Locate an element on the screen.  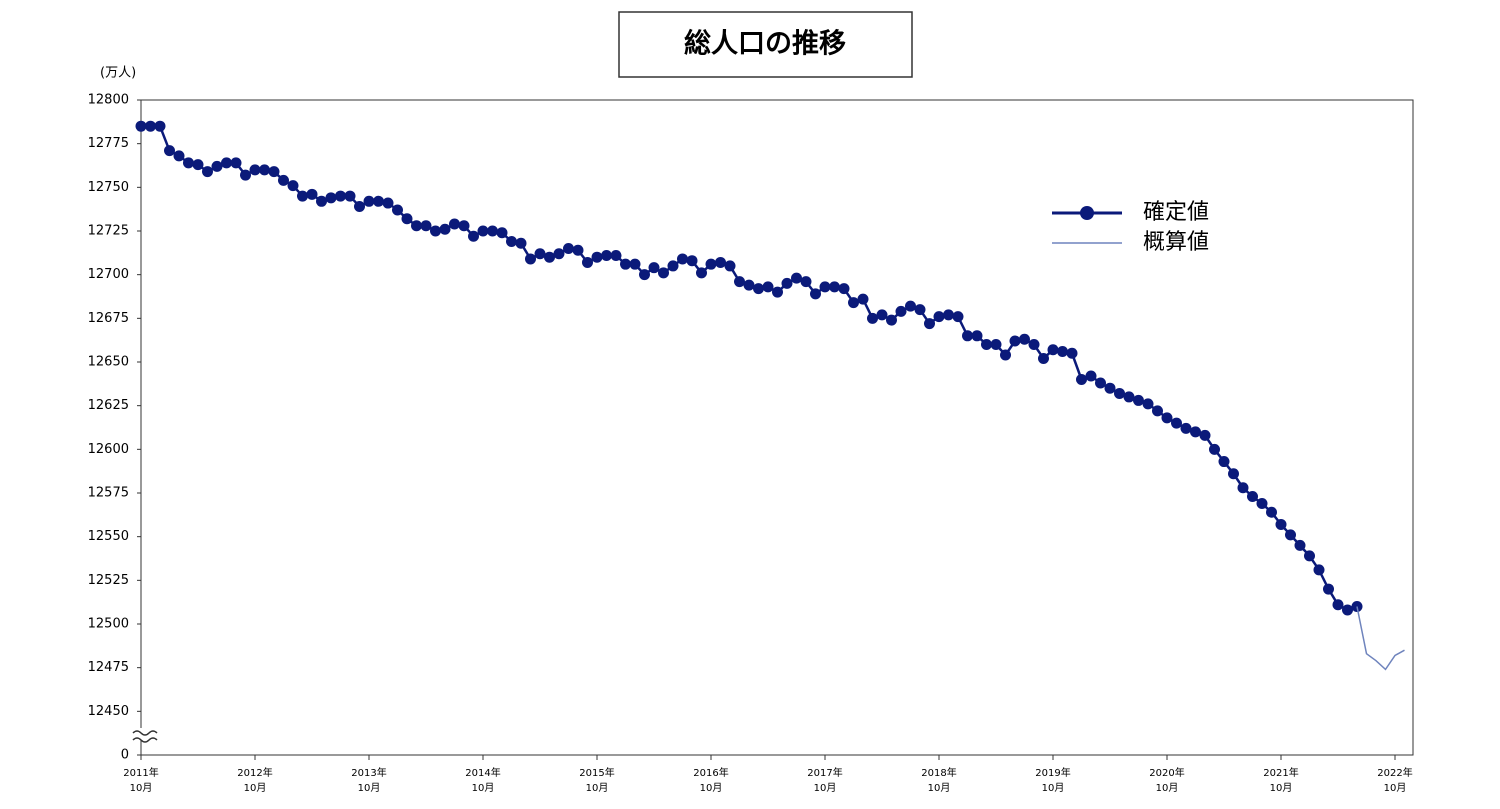
x-tick-label: 2017年 is located at coordinates (824, 772).